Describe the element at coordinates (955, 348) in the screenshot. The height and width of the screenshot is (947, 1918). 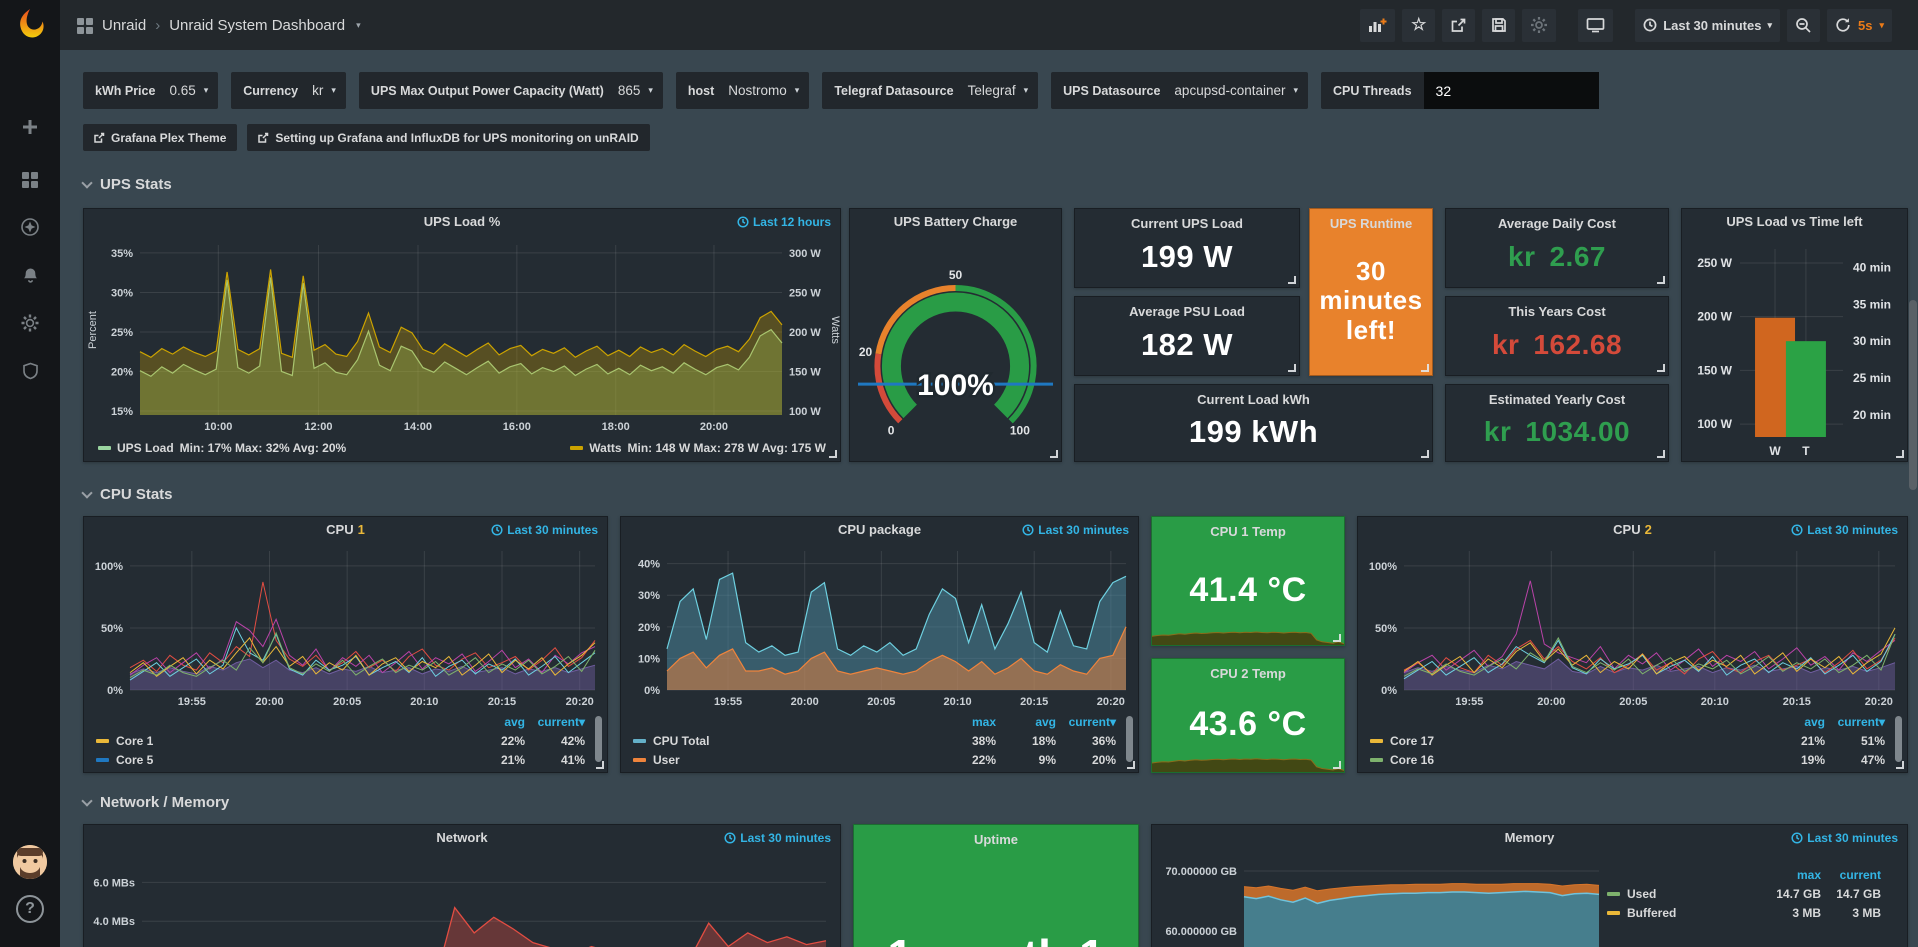
I see `battery-gauge: 0 20 50 100 100%` at that location.